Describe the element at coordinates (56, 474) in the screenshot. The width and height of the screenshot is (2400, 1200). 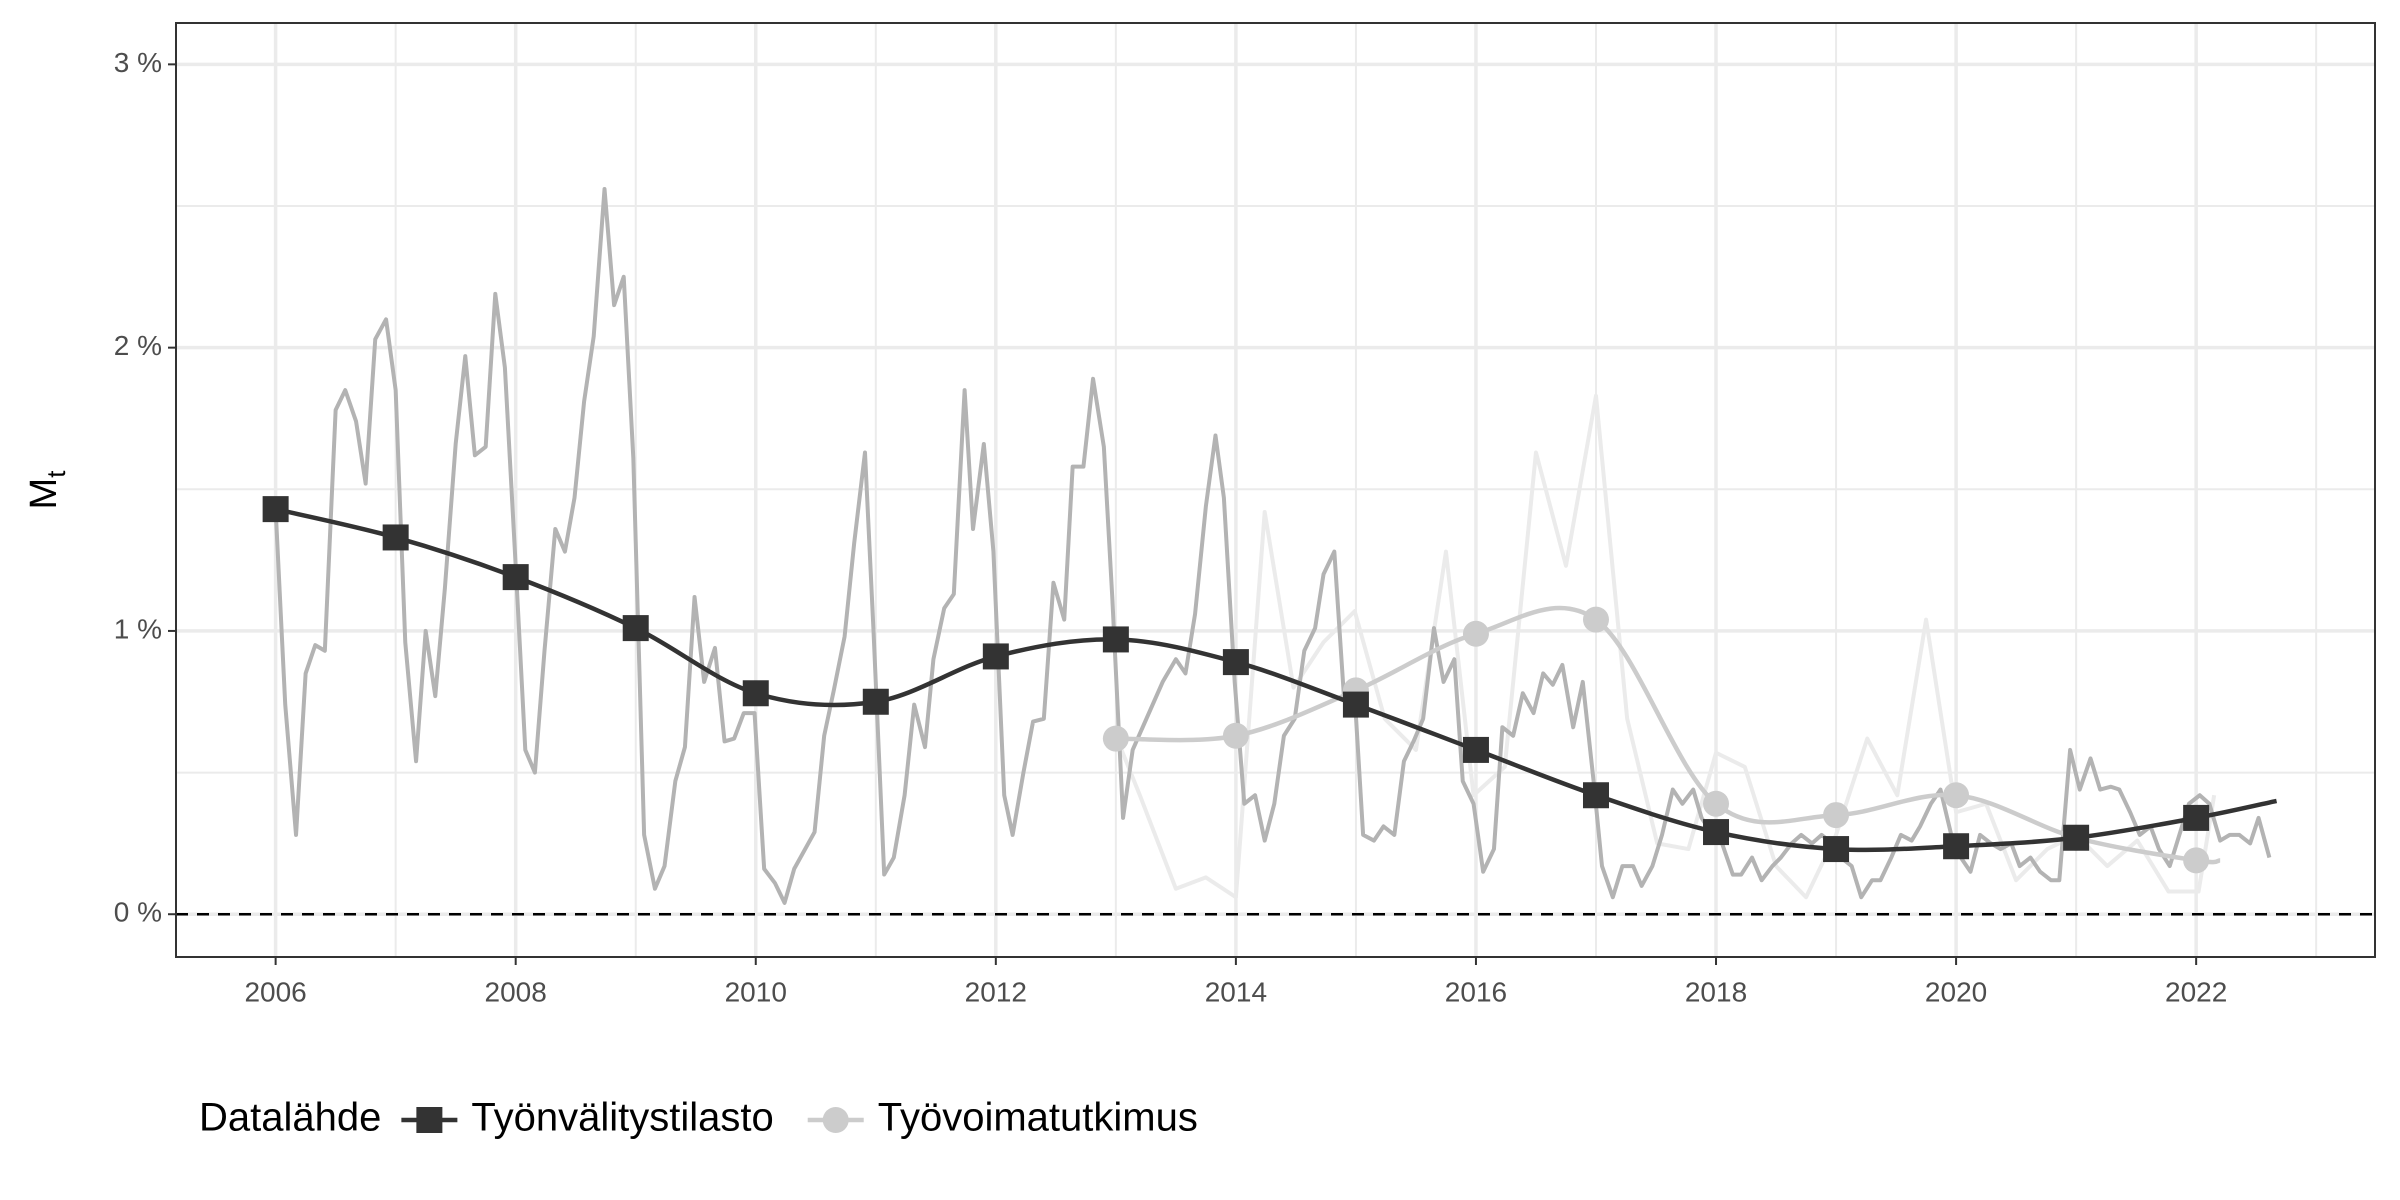
I see `y-axis-label-subscript: t` at that location.